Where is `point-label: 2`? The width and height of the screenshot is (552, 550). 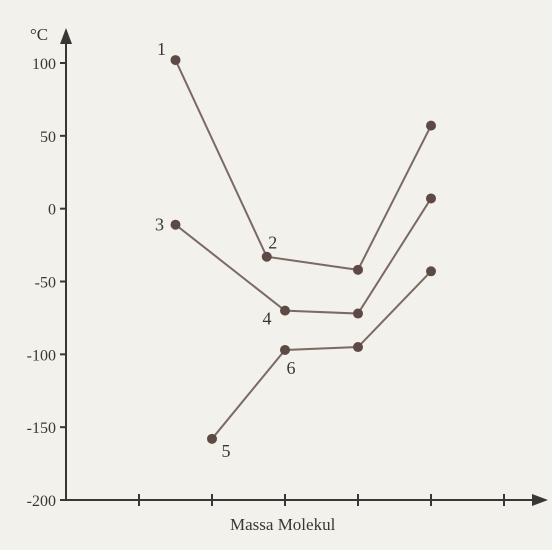
point-label: 2 is located at coordinates (272, 243).